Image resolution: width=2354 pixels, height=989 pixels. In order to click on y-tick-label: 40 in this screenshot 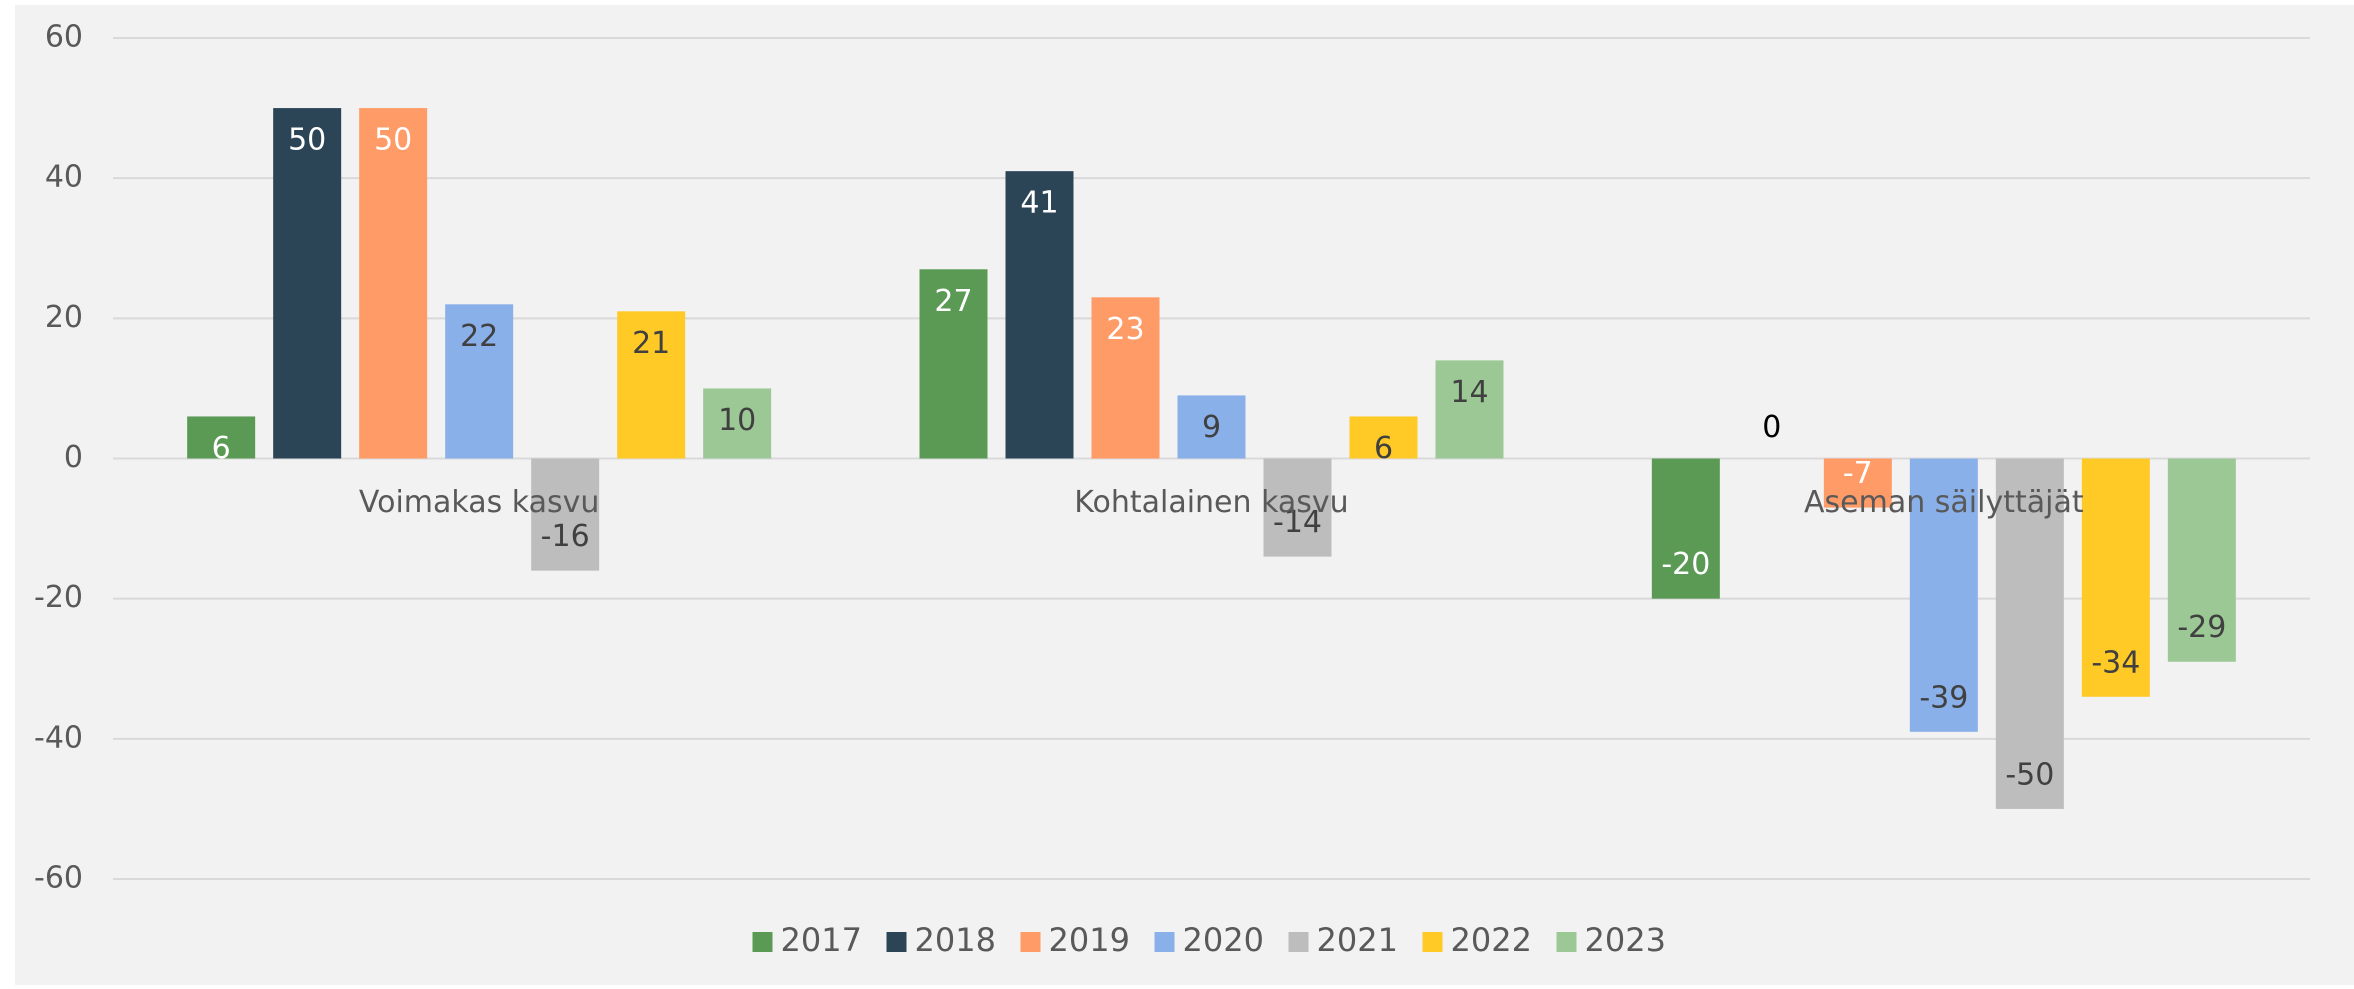, I will do `click(64, 177)`.